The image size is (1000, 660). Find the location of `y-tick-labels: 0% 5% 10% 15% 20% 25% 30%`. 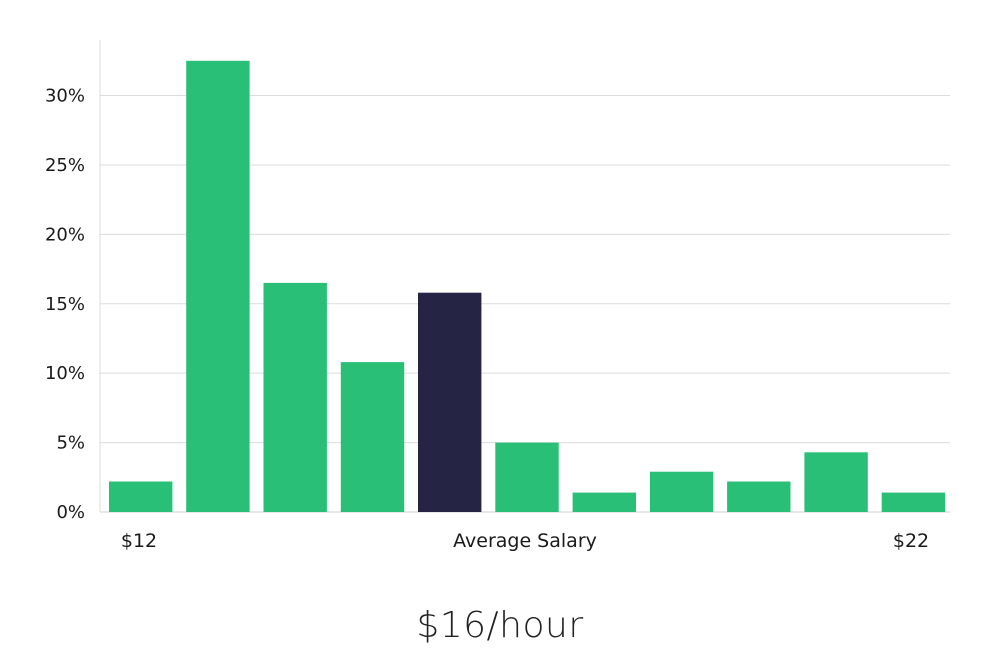

y-tick-labels: 0% 5% 10% 15% 20% 25% 30% is located at coordinates (65, 304).